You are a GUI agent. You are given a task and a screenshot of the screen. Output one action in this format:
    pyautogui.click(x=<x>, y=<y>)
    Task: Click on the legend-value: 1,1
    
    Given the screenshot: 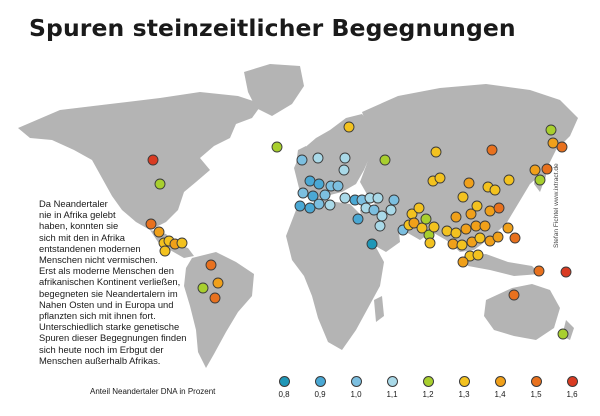 What is the action you would take?
    pyautogui.click(x=392, y=394)
    